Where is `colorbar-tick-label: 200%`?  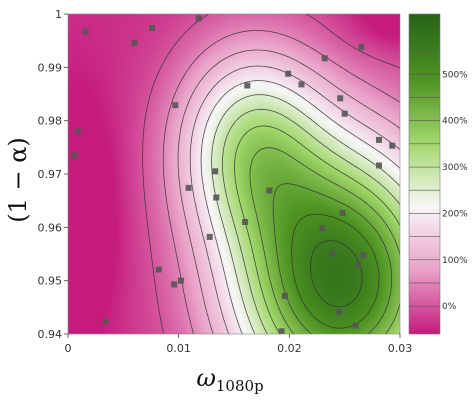
colorbar-tick-label: 200% is located at coordinates (455, 214).